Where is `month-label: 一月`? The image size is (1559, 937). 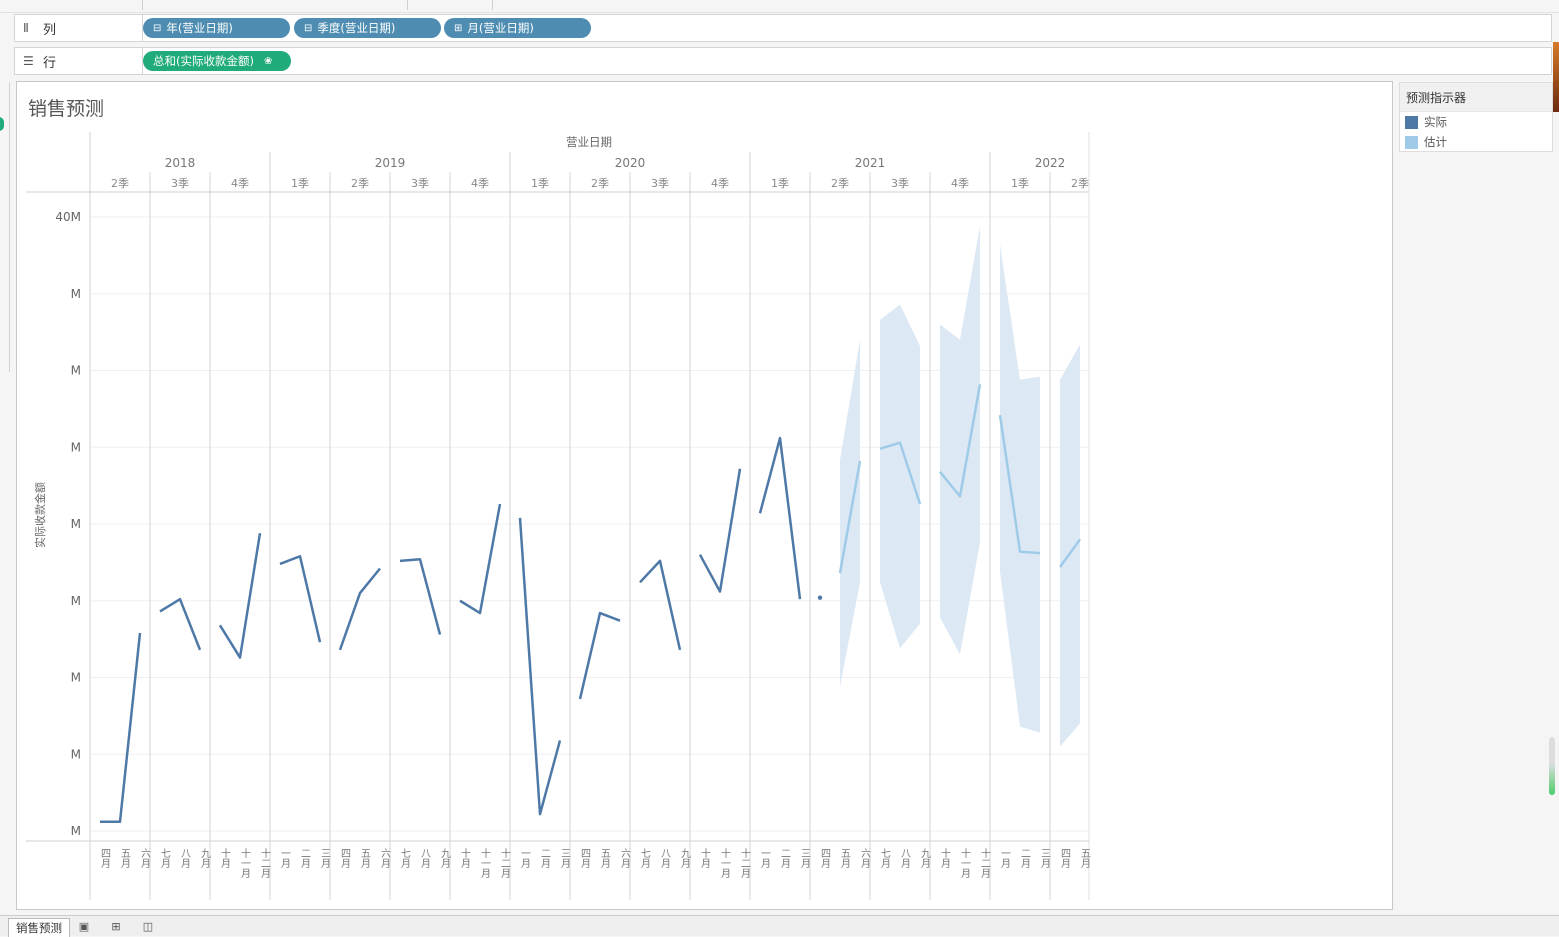 month-label: 一月 is located at coordinates (1005, 858).